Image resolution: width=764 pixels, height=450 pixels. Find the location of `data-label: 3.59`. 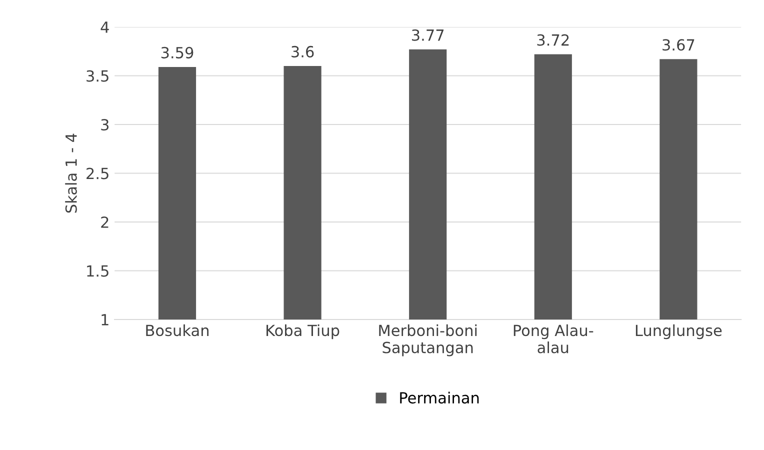

data-label: 3.59 is located at coordinates (177, 52).